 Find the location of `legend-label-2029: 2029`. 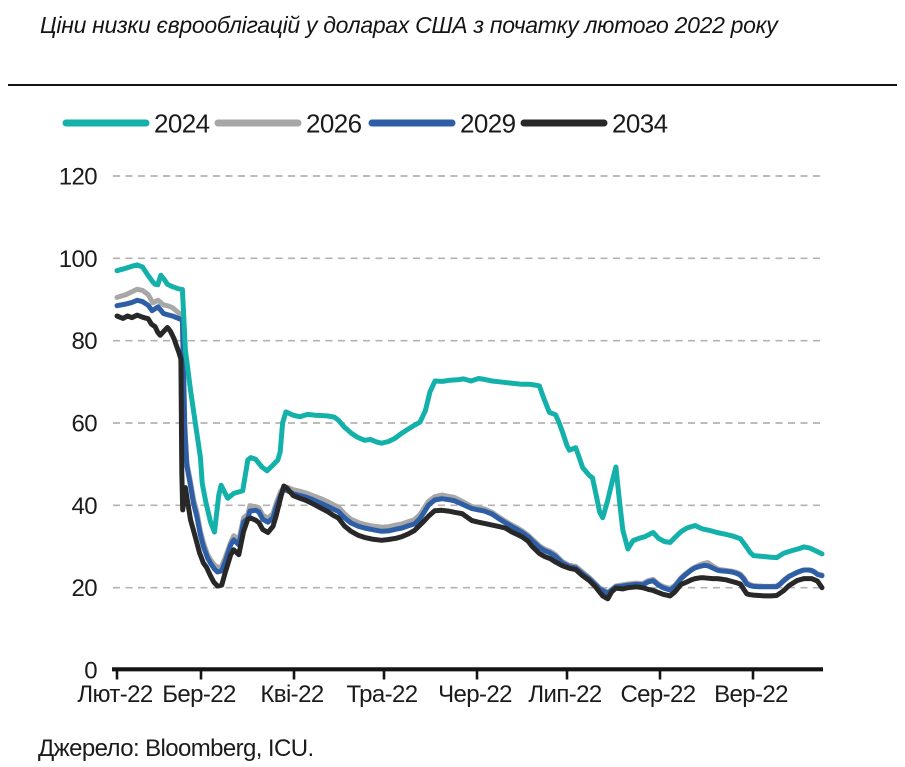

legend-label-2029: 2029 is located at coordinates (488, 124).